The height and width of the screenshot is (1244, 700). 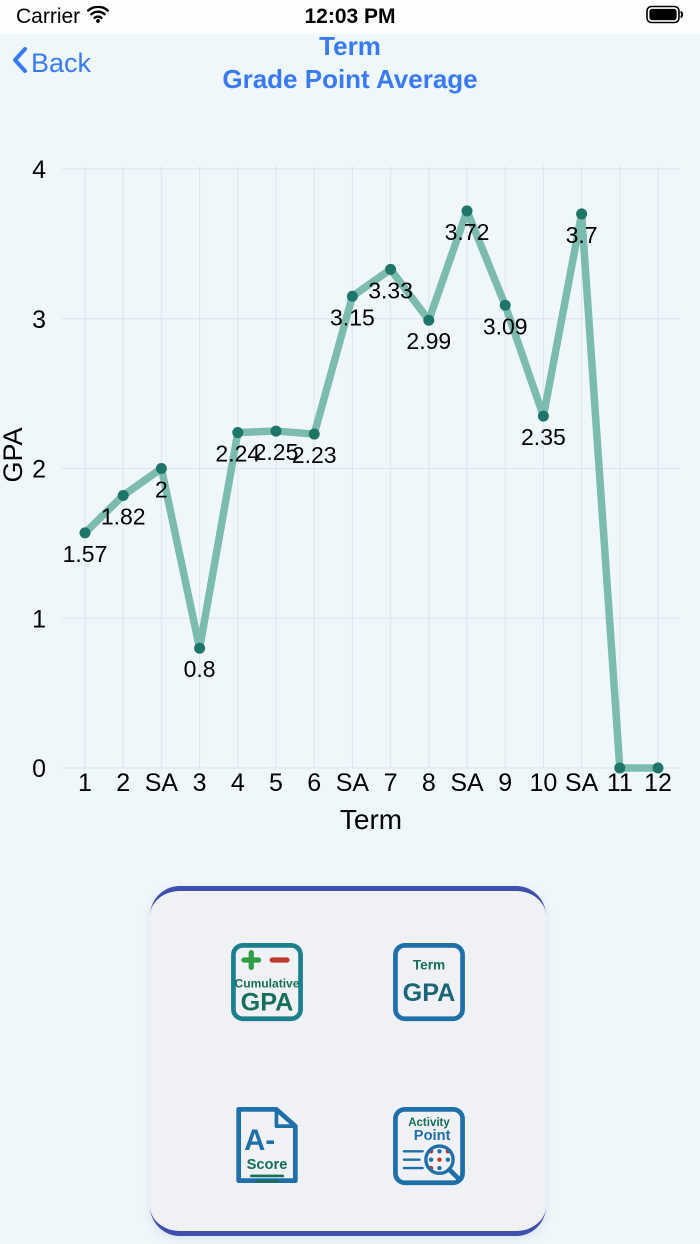 I want to click on wifi-icon, so click(x=98, y=16).